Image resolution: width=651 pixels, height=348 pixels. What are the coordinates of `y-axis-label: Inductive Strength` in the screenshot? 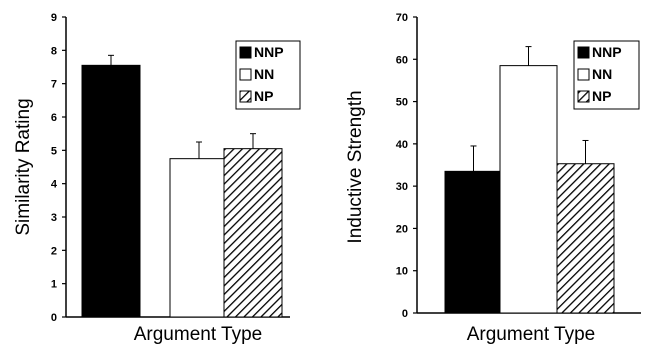 It's located at (355, 166).